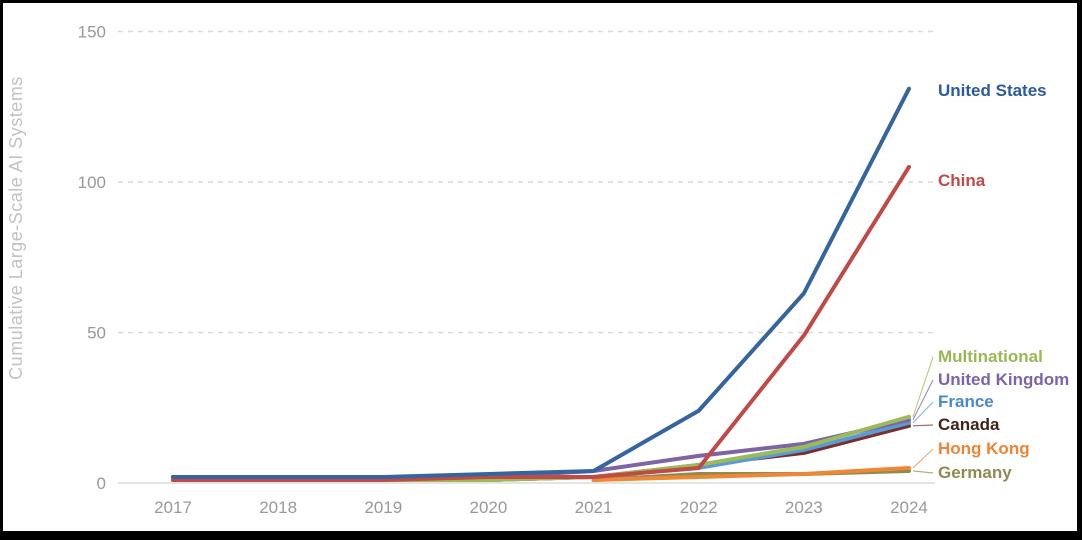 The height and width of the screenshot is (540, 1082). What do you see at coordinates (96, 333) in the screenshot?
I see `y-tick-50: 50` at bounding box center [96, 333].